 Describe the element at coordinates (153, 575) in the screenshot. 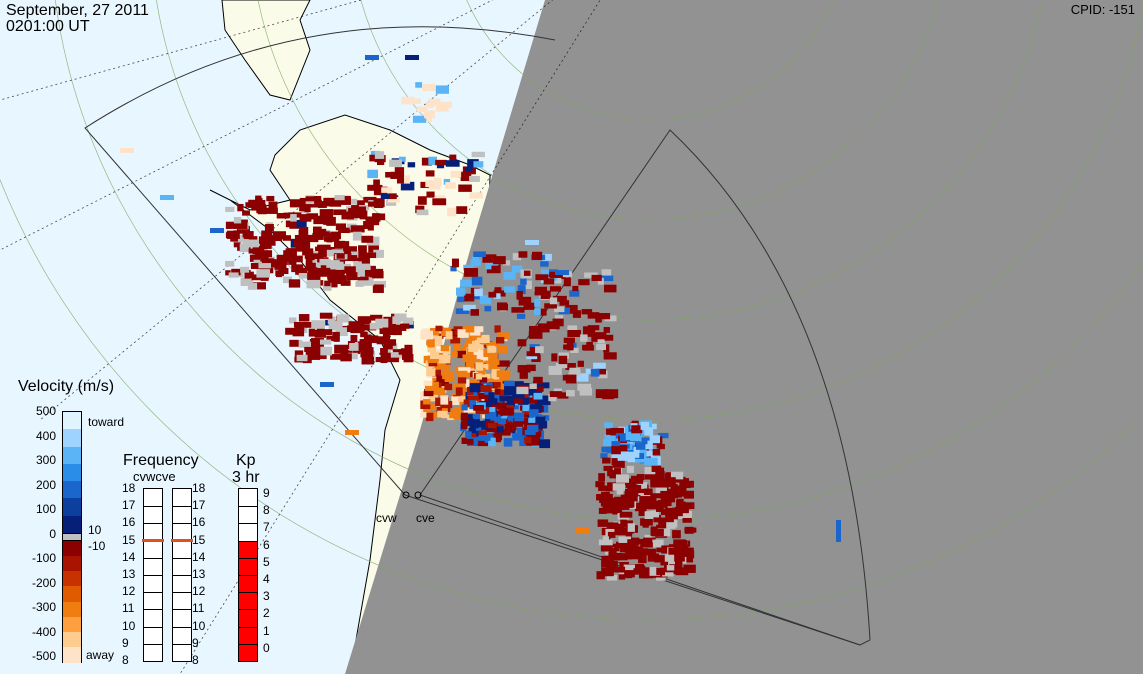

I see `cvw-frequency-bar` at that location.